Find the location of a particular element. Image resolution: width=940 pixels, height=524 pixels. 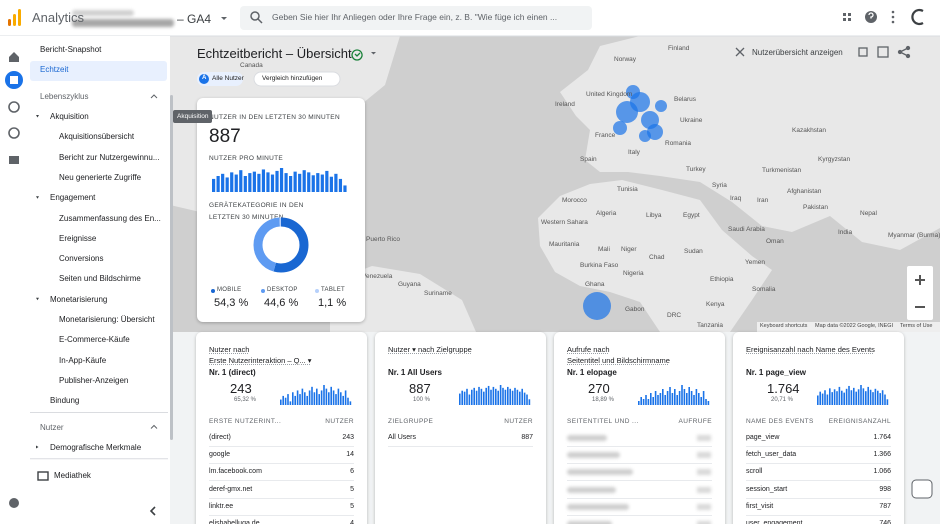

configure-icon is located at coordinates (14, 160).